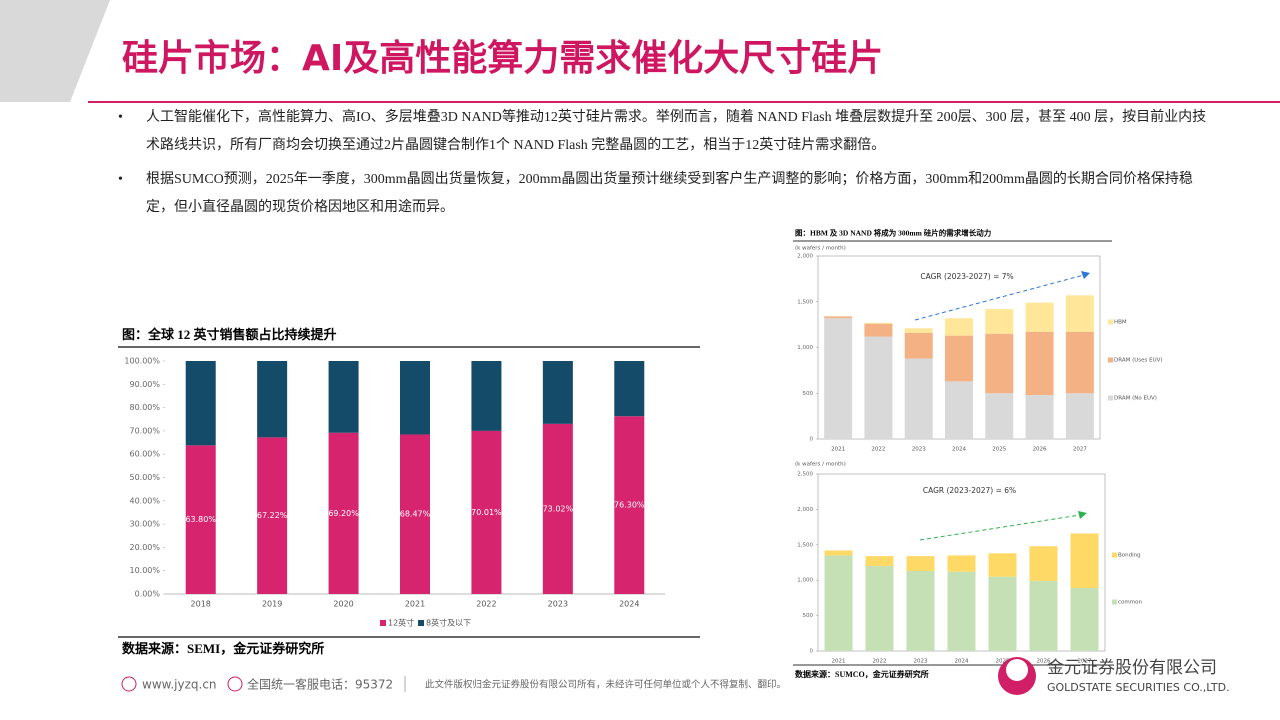 The image size is (1280, 720). What do you see at coordinates (1000, 527) in the screenshot?
I see `trend-arrow` at bounding box center [1000, 527].